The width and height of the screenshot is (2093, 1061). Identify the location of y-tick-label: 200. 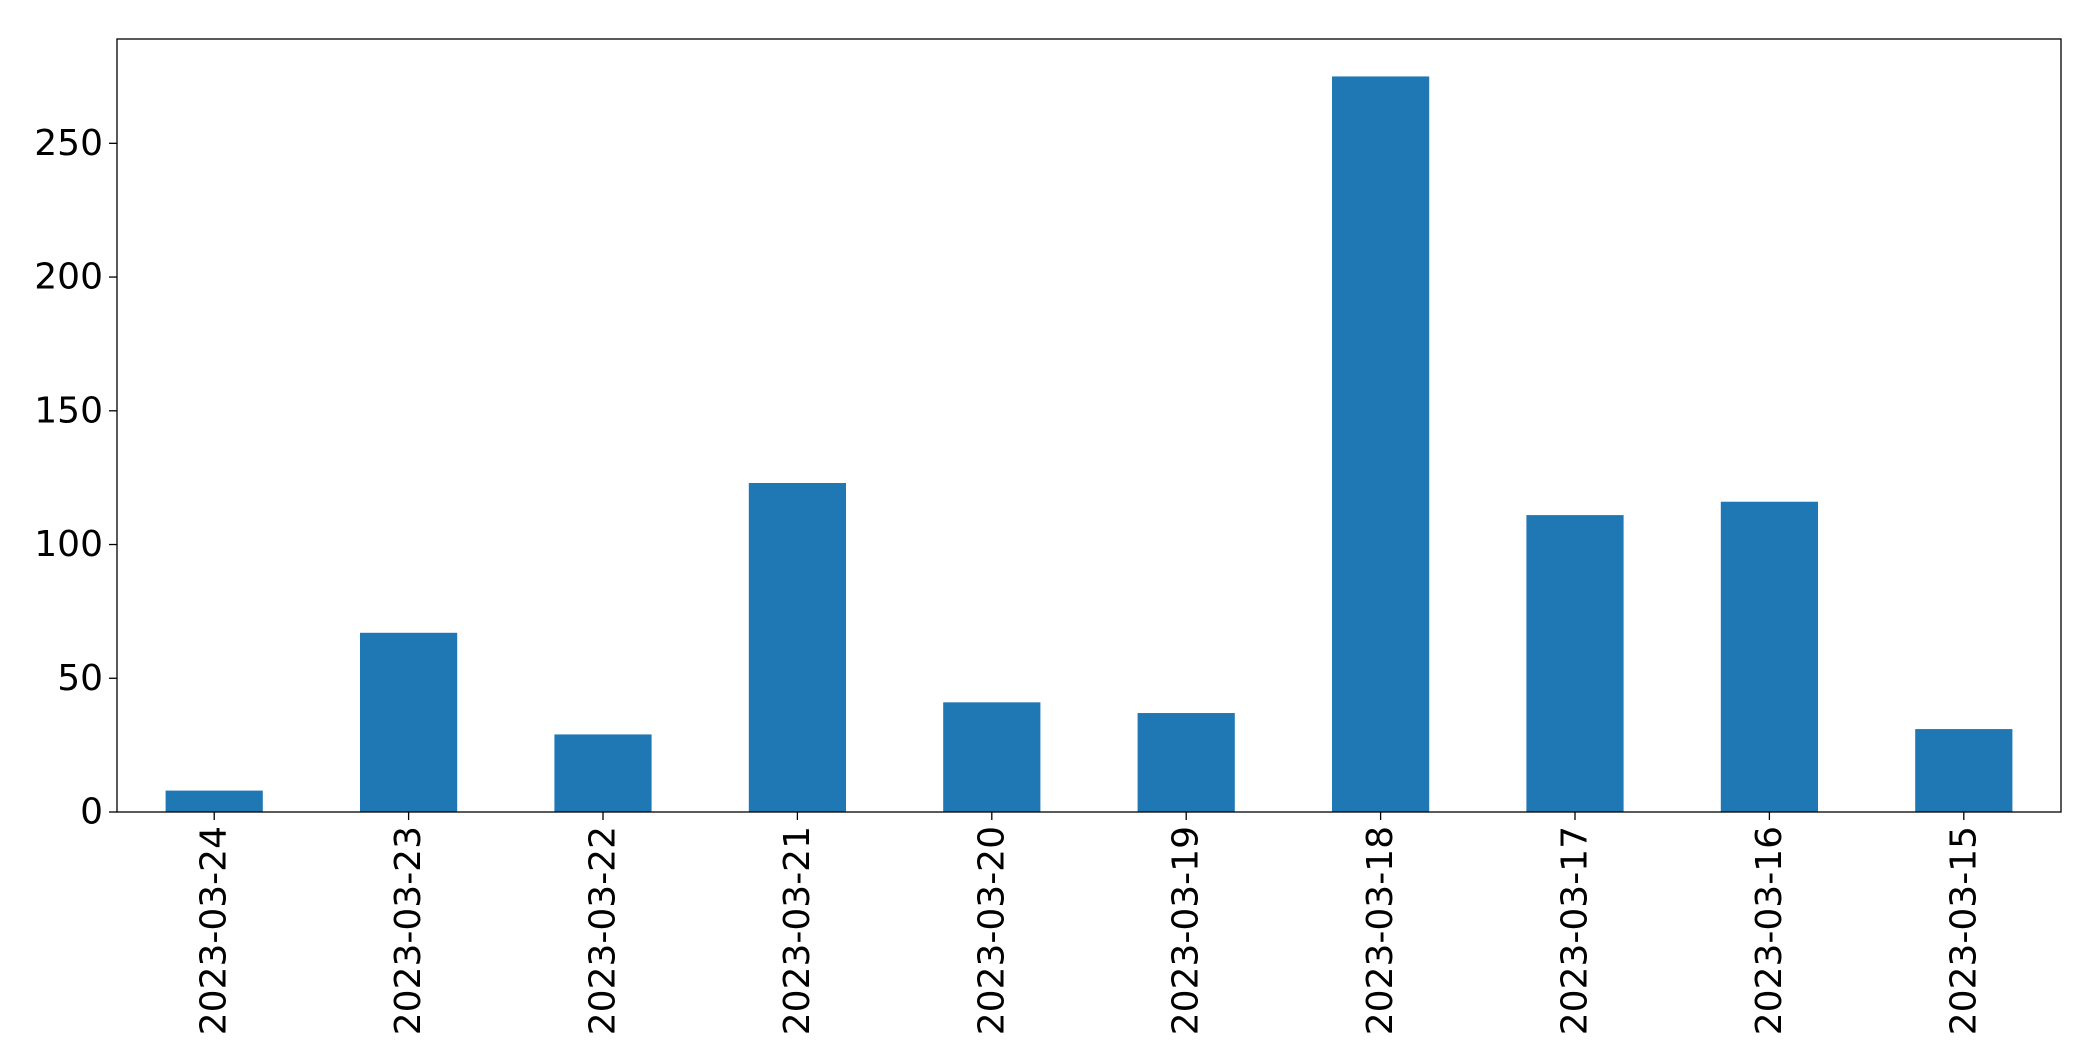
(68, 277).